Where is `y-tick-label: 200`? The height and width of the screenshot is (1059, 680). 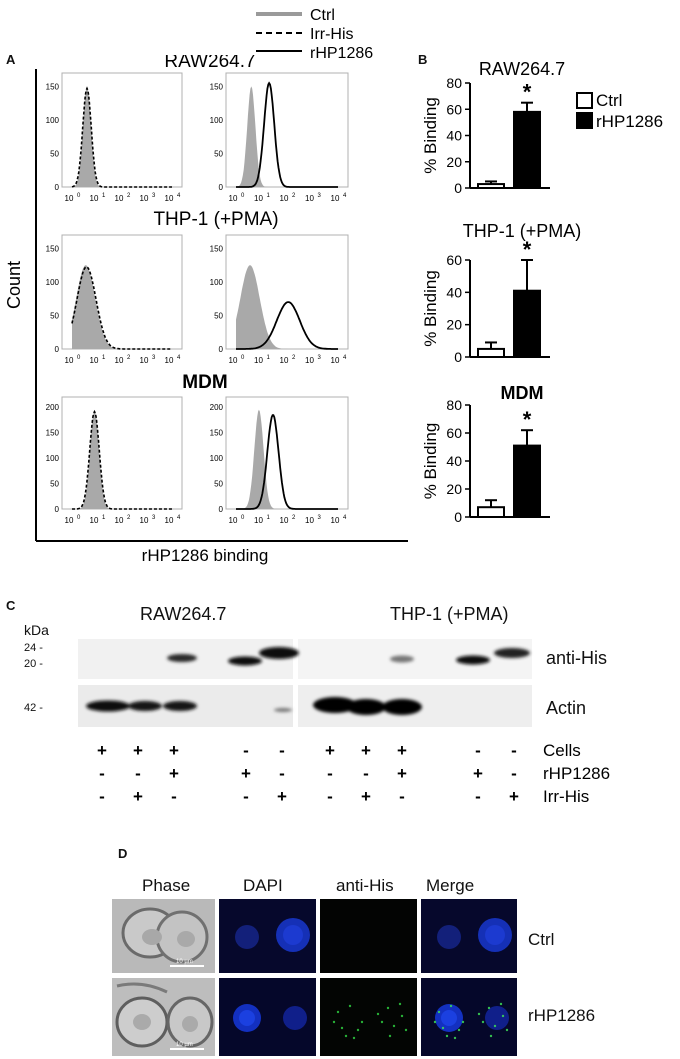
y-tick-label: 200 is located at coordinates (217, 407).